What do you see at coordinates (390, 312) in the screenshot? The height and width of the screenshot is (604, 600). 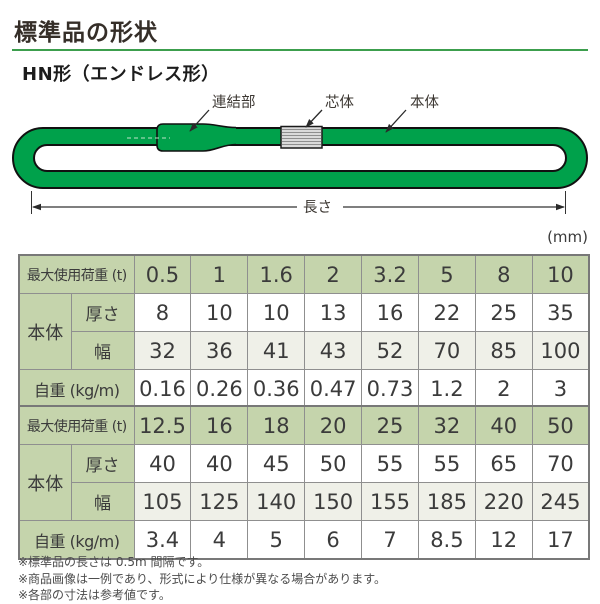 I see `thickness-value-cell: 16` at bounding box center [390, 312].